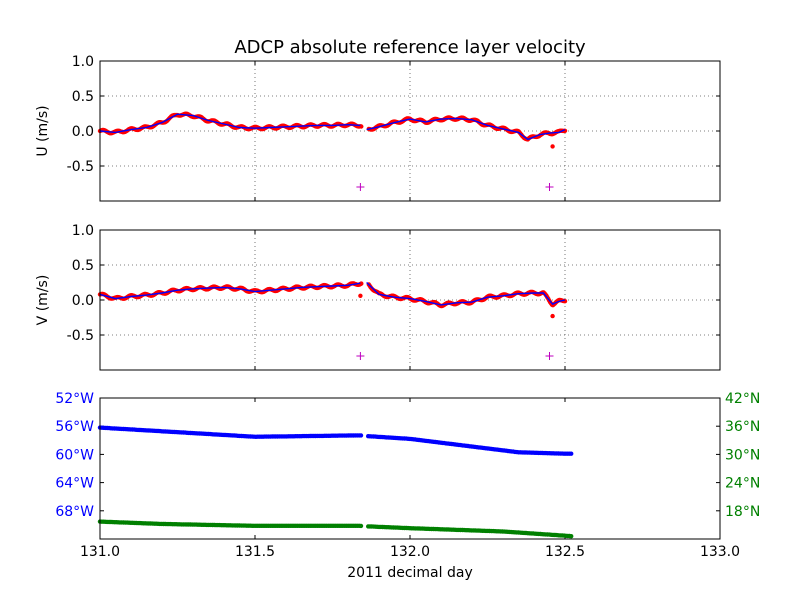 This screenshot has width=800, height=600. What do you see at coordinates (74, 484) in the screenshot?
I see `lon-ytick-label: 64°W` at bounding box center [74, 484].